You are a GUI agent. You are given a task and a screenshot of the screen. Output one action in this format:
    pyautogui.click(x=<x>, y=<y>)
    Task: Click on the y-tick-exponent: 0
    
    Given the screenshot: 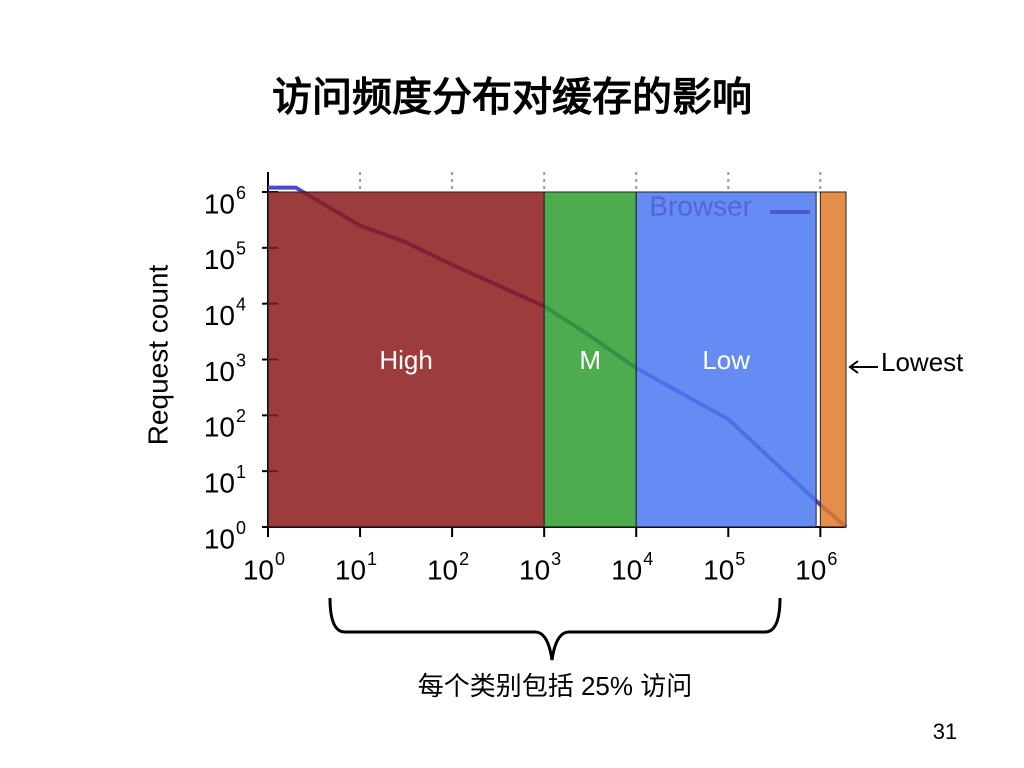 What is the action you would take?
    pyautogui.click(x=241, y=528)
    